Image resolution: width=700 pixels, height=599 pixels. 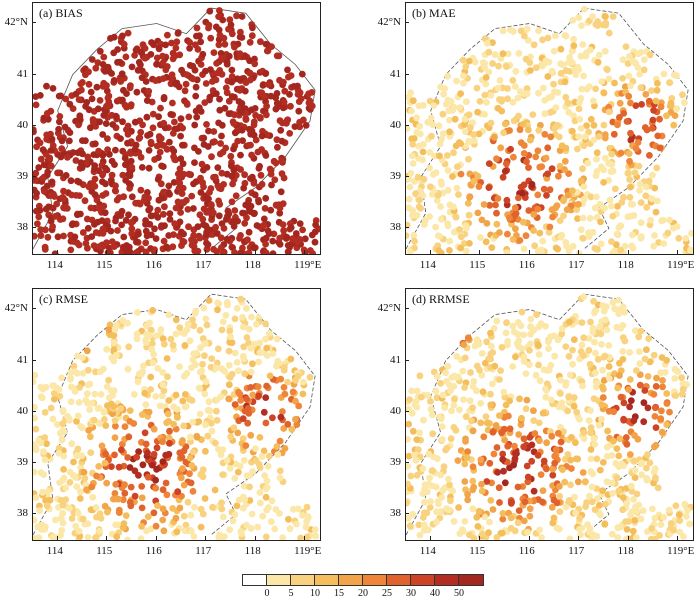 What do you see at coordinates (576, 265) in the screenshot?
I see `longitude-tick-label: 117` at bounding box center [576, 265].